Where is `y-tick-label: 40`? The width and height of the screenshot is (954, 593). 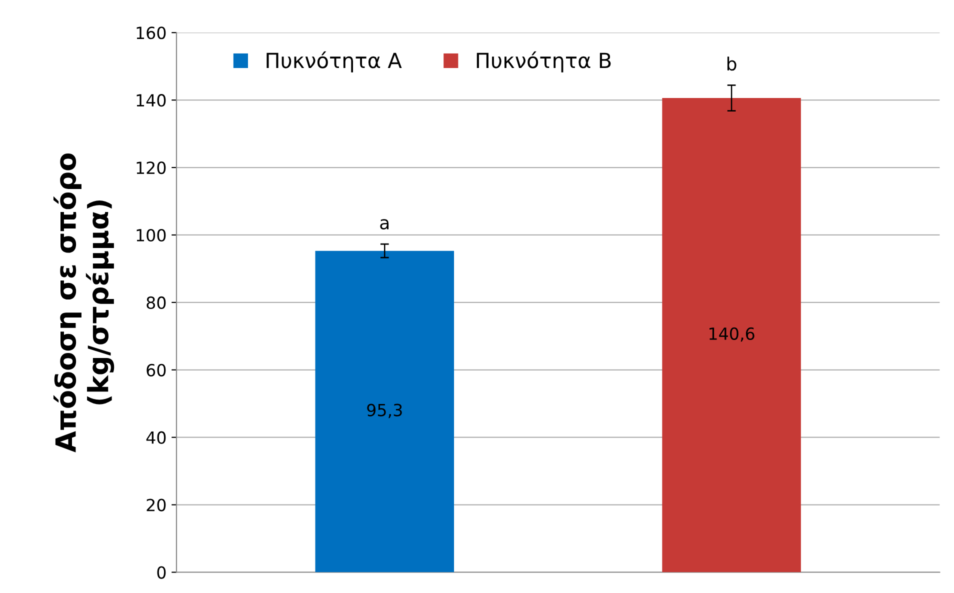 y-tick-label: 40 is located at coordinates (156, 437).